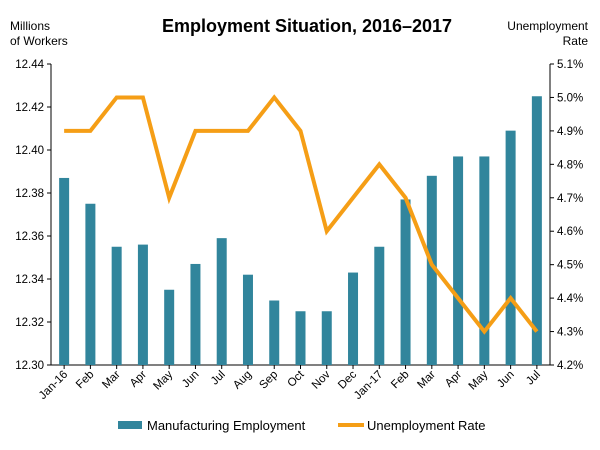 Image resolution: width=600 pixels, height=450 pixels. Describe the element at coordinates (29, 65) in the screenshot. I see `left-tick-label: 12.44` at that location.